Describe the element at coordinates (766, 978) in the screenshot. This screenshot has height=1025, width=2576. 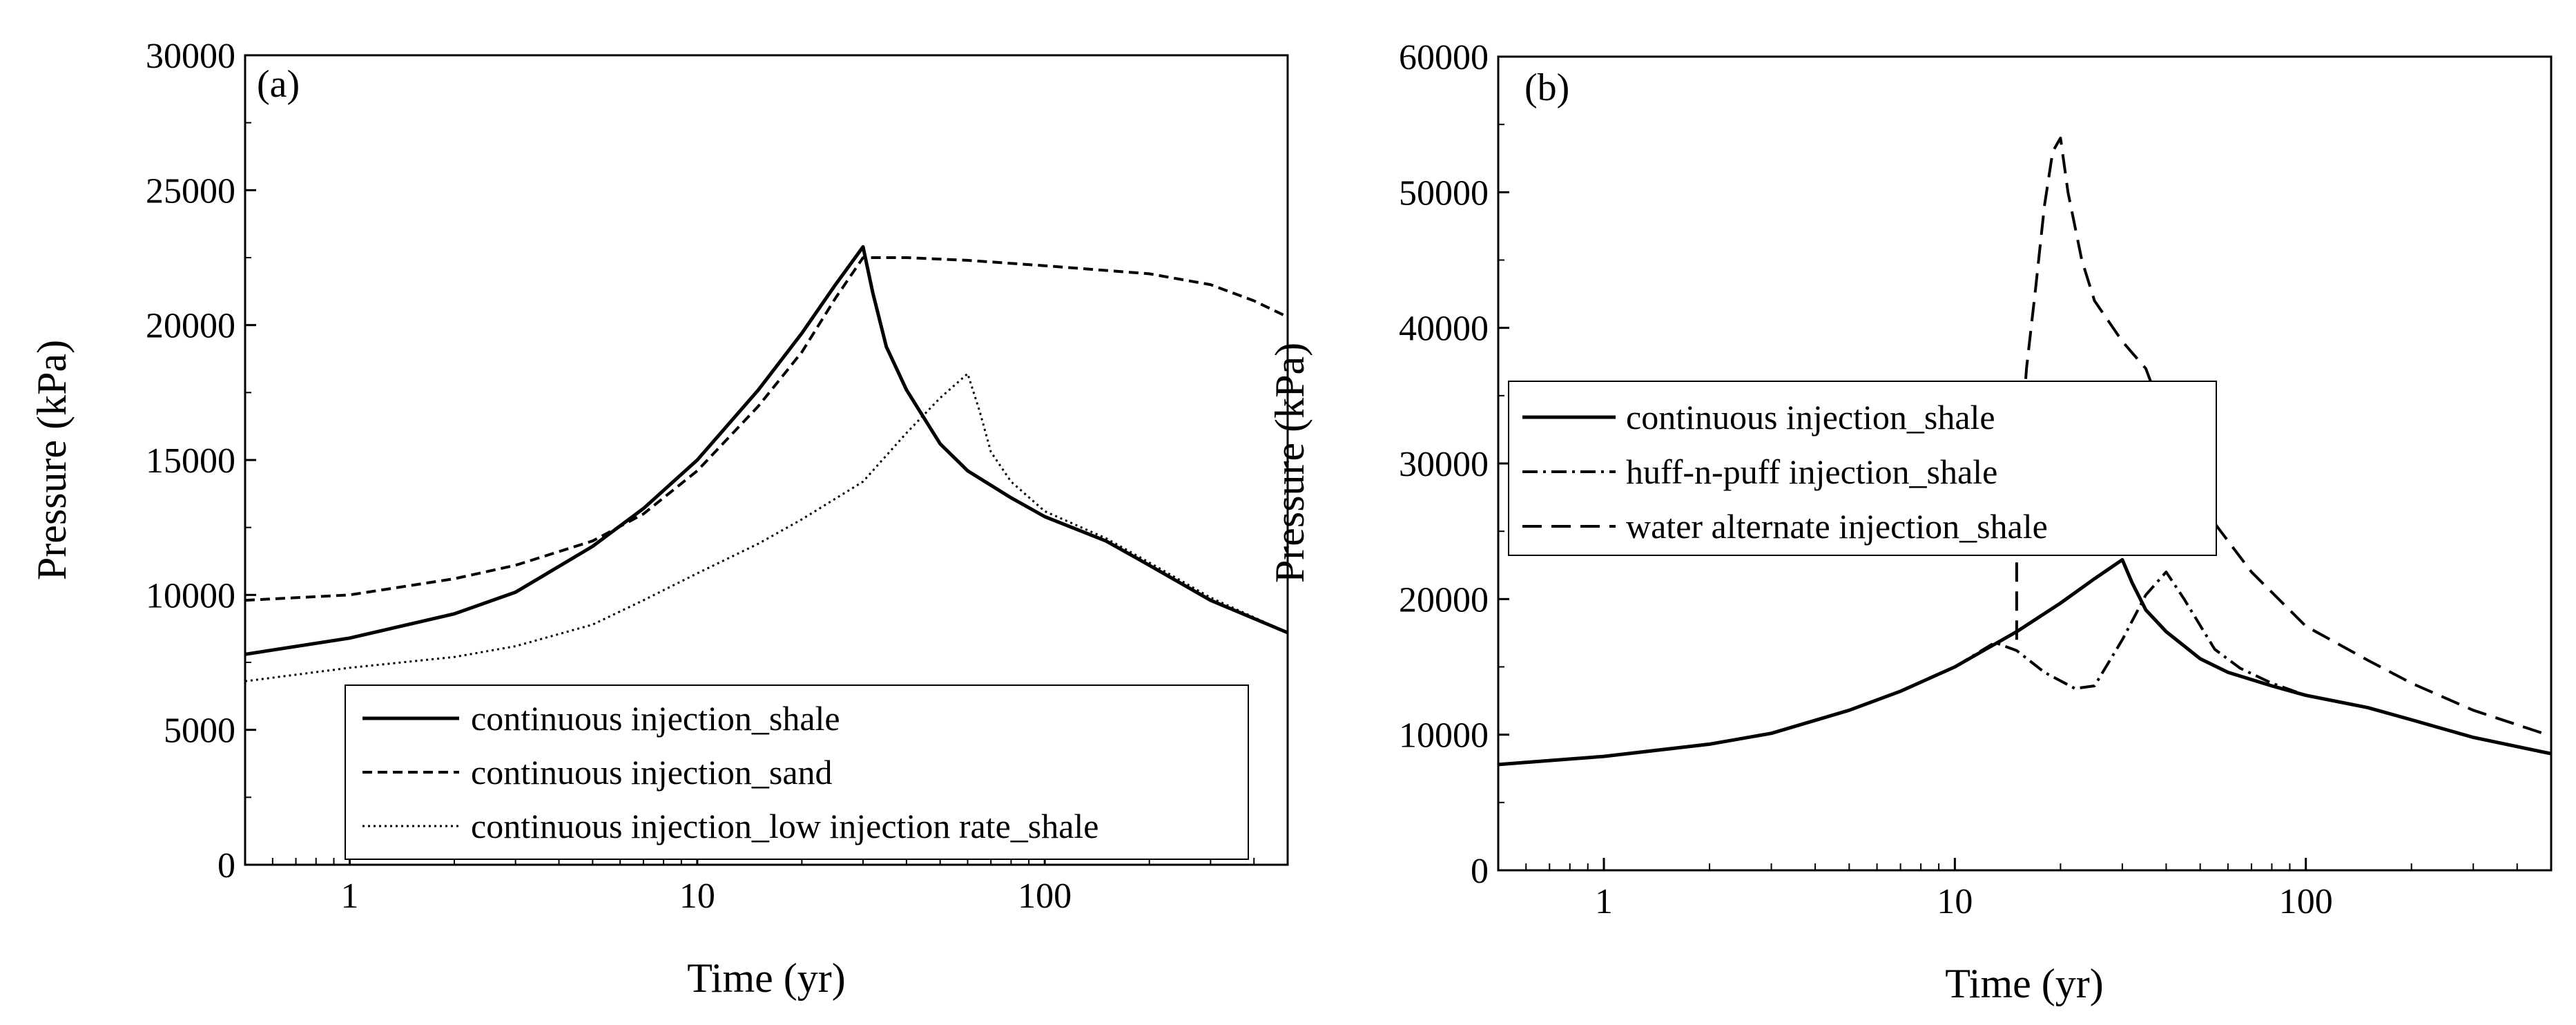
I see `panel-a-x-axis-title: Time (yr)` at that location.